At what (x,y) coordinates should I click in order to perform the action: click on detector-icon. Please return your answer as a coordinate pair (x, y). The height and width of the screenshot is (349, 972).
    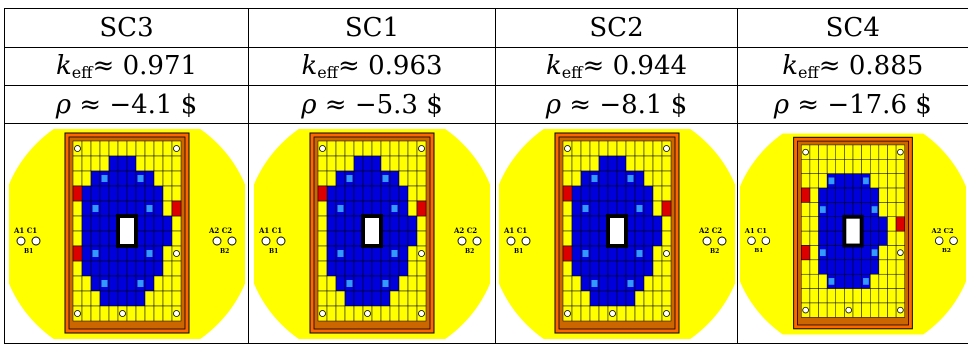
    Looking at the image, I should click on (721, 240).